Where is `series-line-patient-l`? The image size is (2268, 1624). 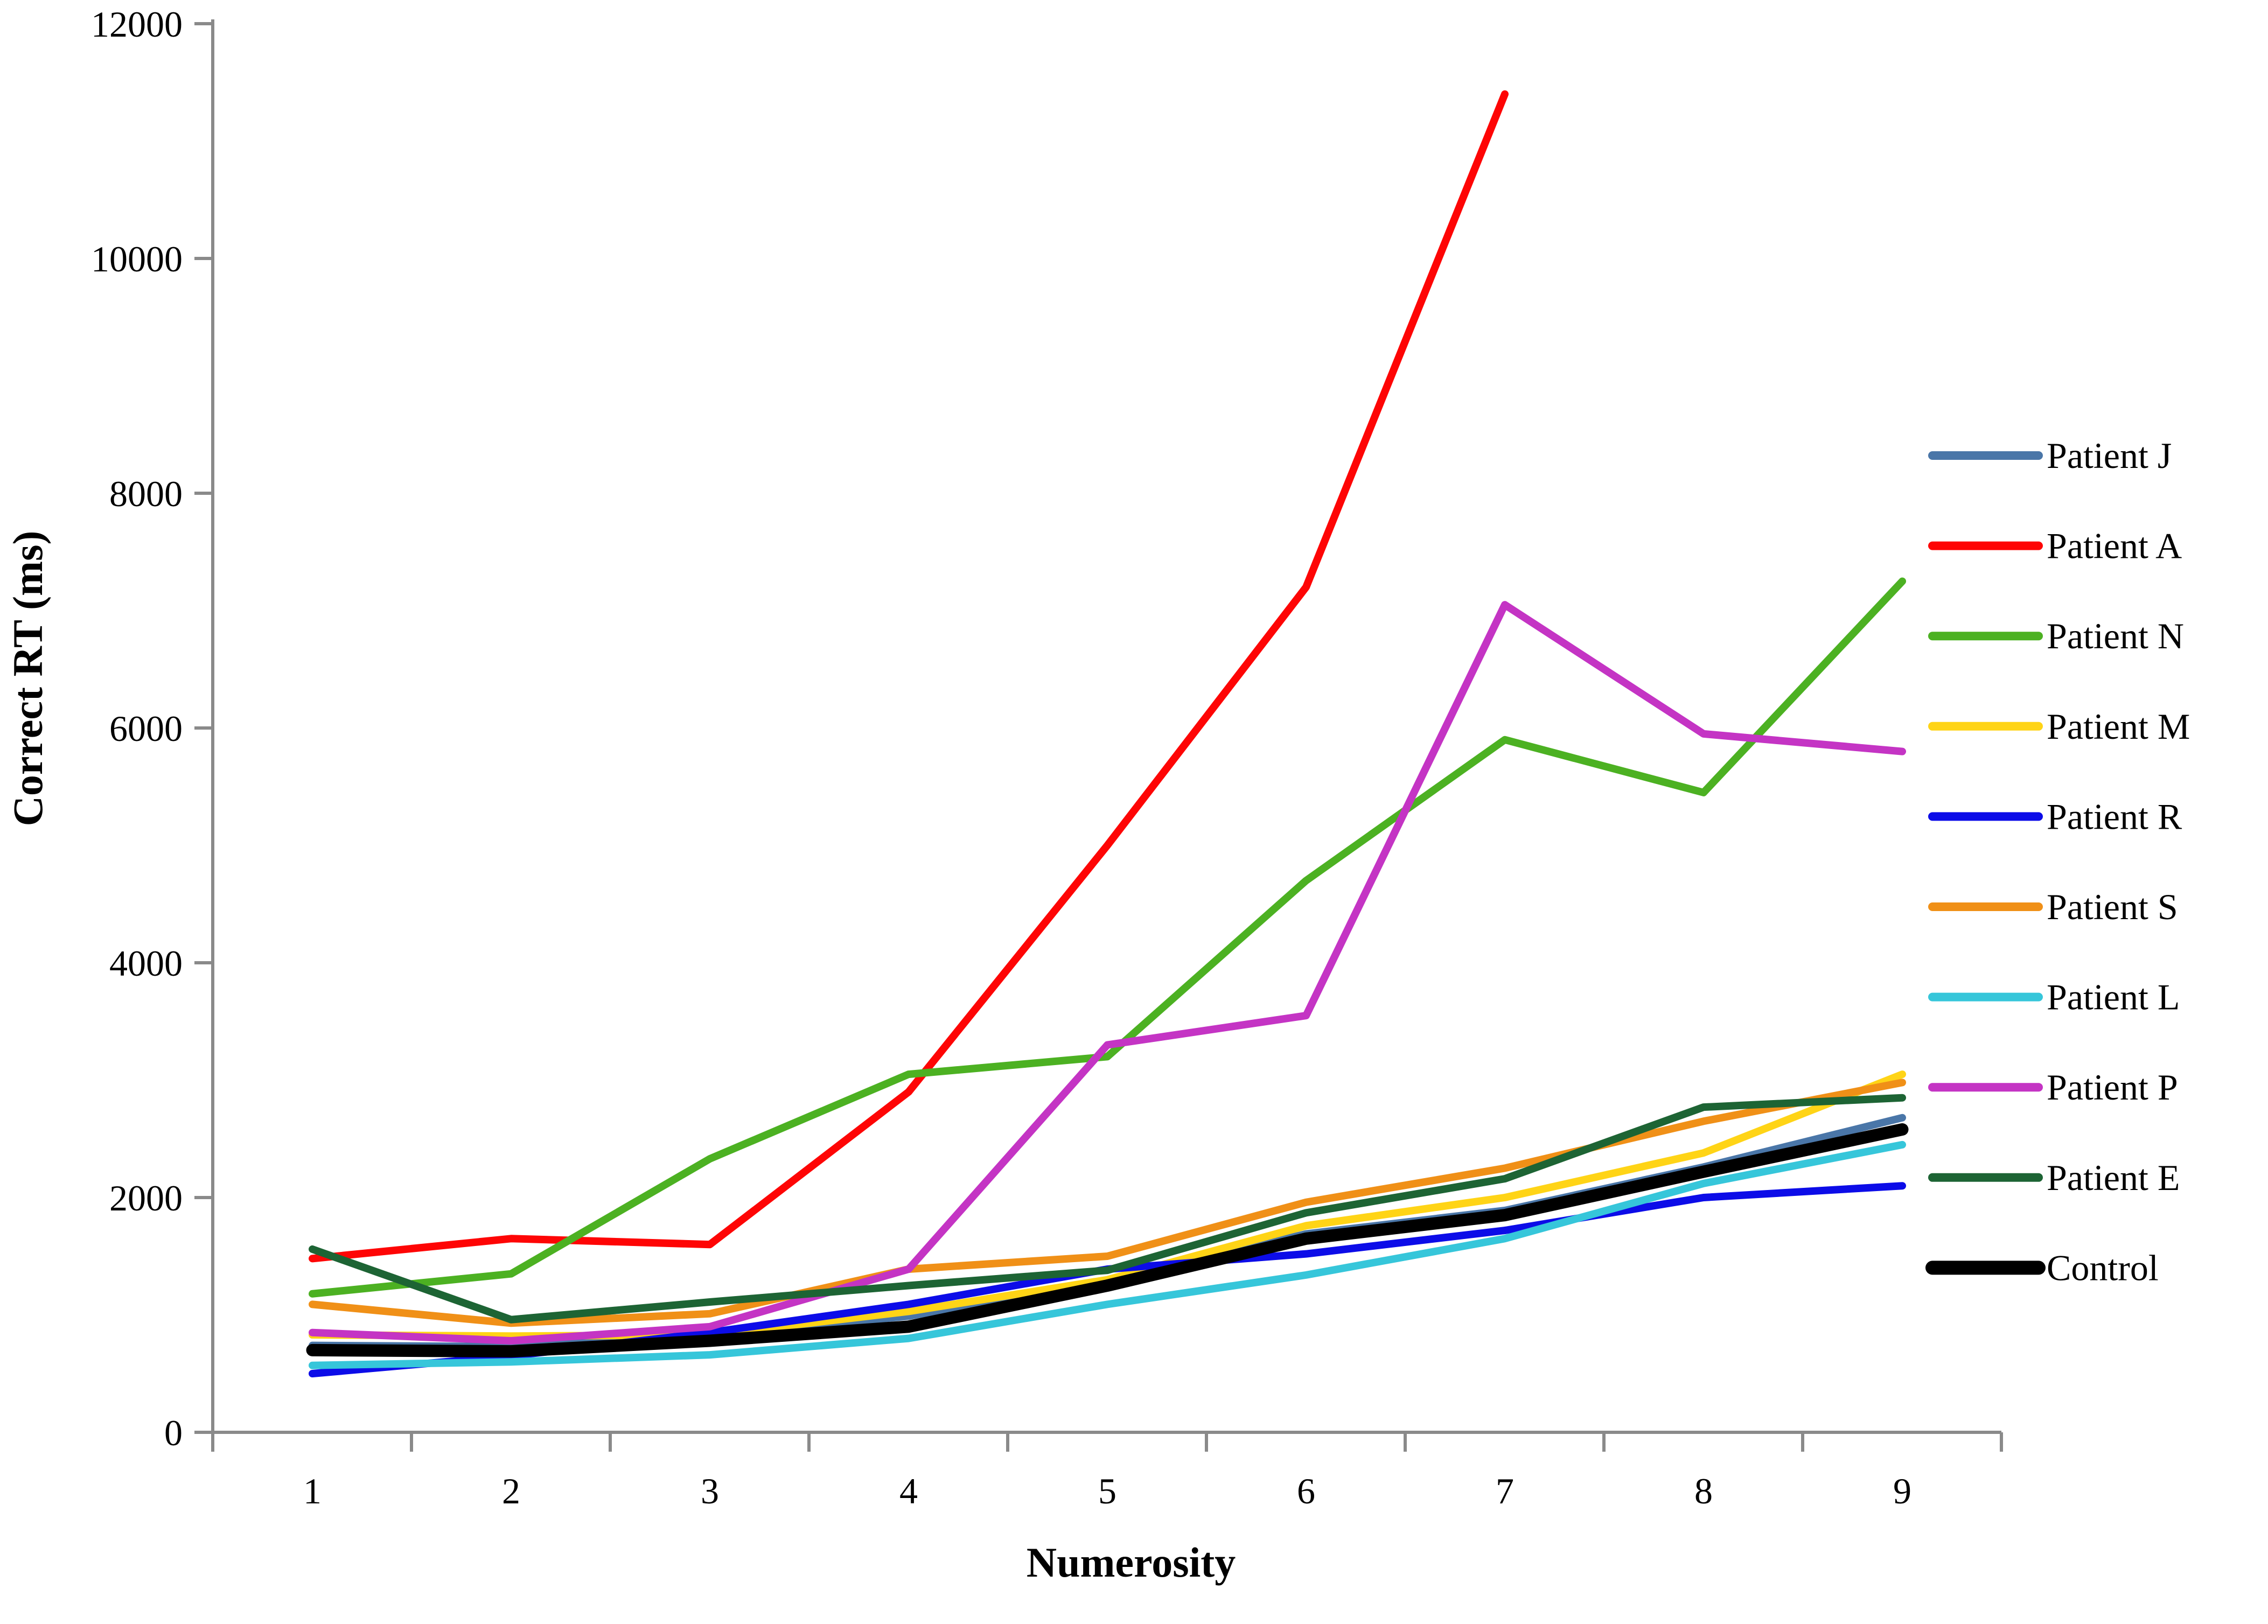 series-line-patient-l is located at coordinates (1107, 1254).